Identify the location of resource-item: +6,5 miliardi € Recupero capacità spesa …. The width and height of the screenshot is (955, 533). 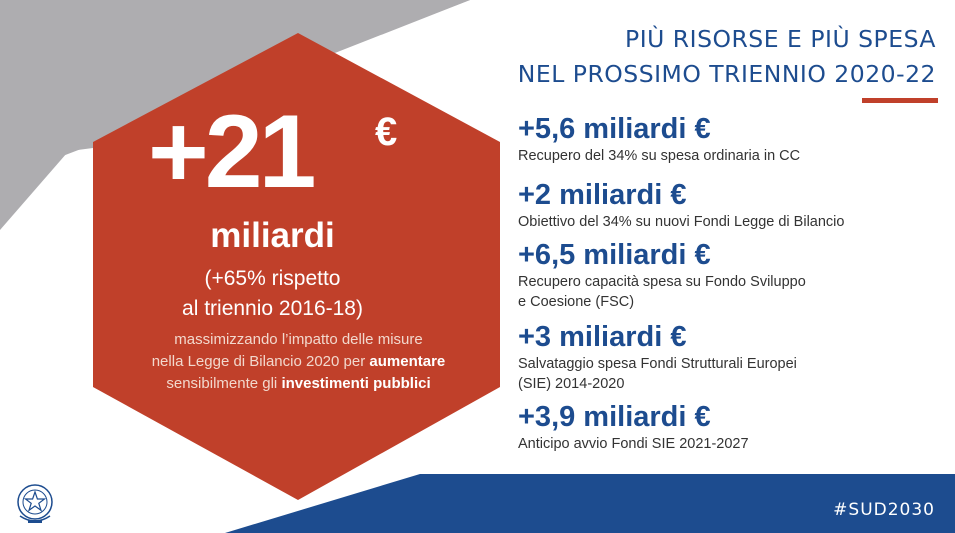
(733, 275).